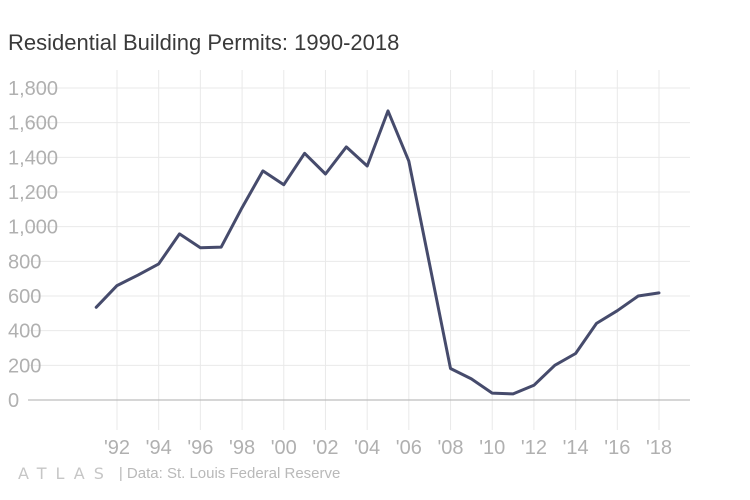  Describe the element at coordinates (24, 297) in the screenshot. I see `y-tick-label: 600` at that location.